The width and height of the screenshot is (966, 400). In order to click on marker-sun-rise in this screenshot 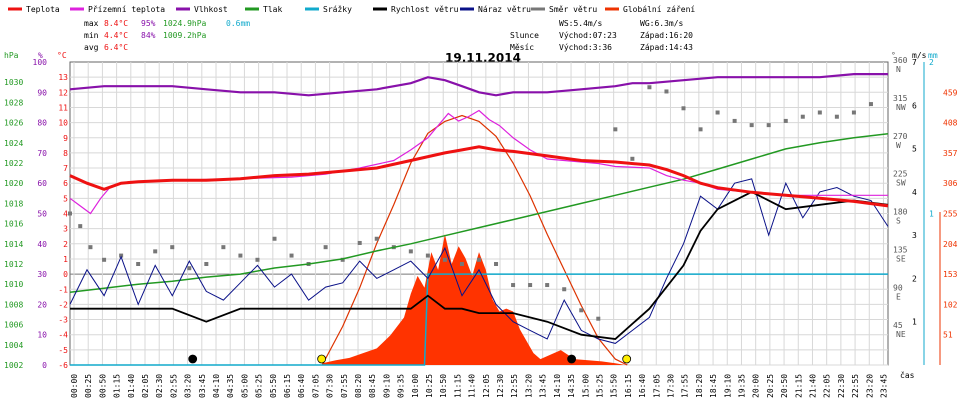, I will do `click(322, 359)`.